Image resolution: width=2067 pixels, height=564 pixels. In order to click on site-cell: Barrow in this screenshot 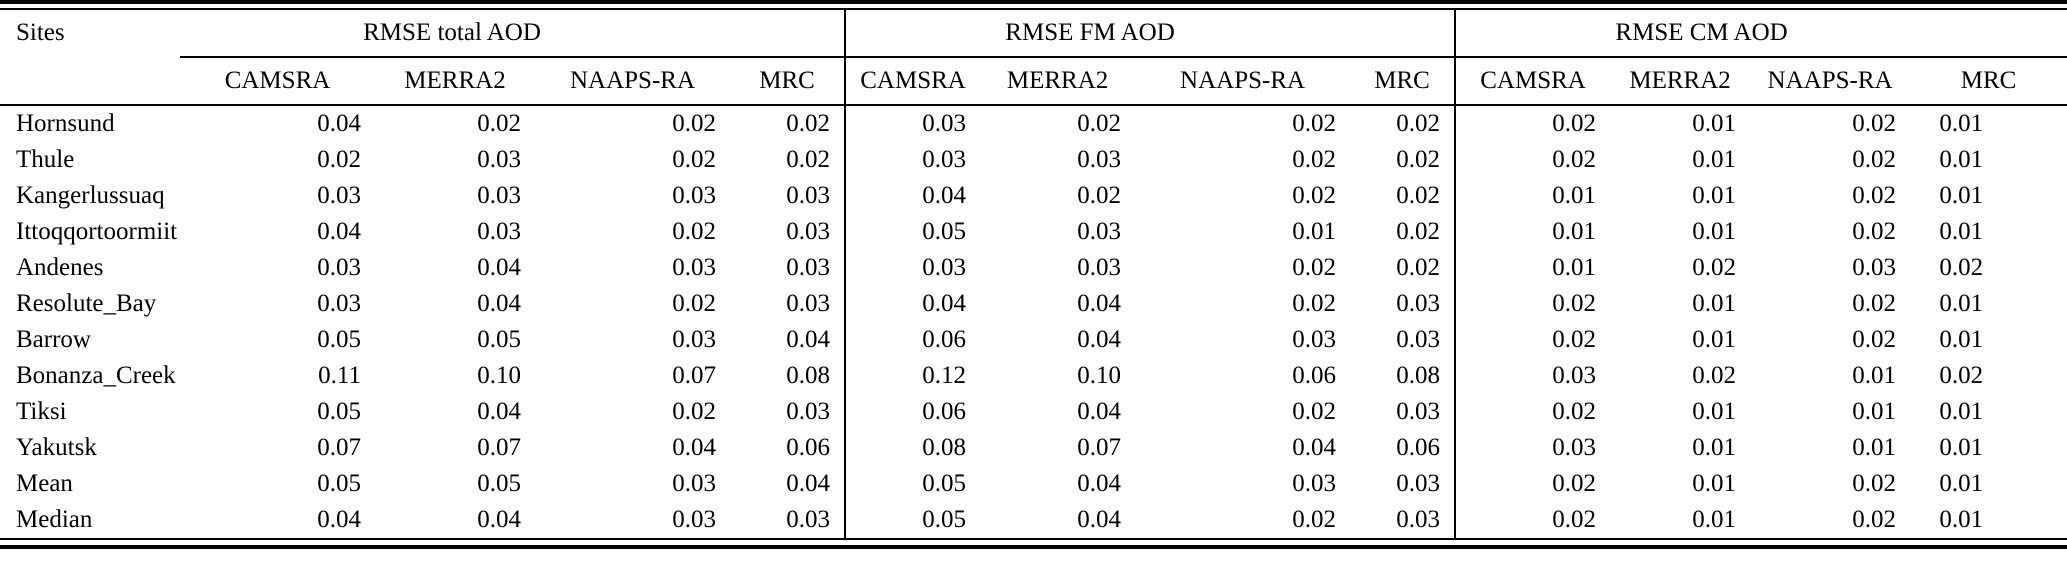, I will do `click(53, 339)`.